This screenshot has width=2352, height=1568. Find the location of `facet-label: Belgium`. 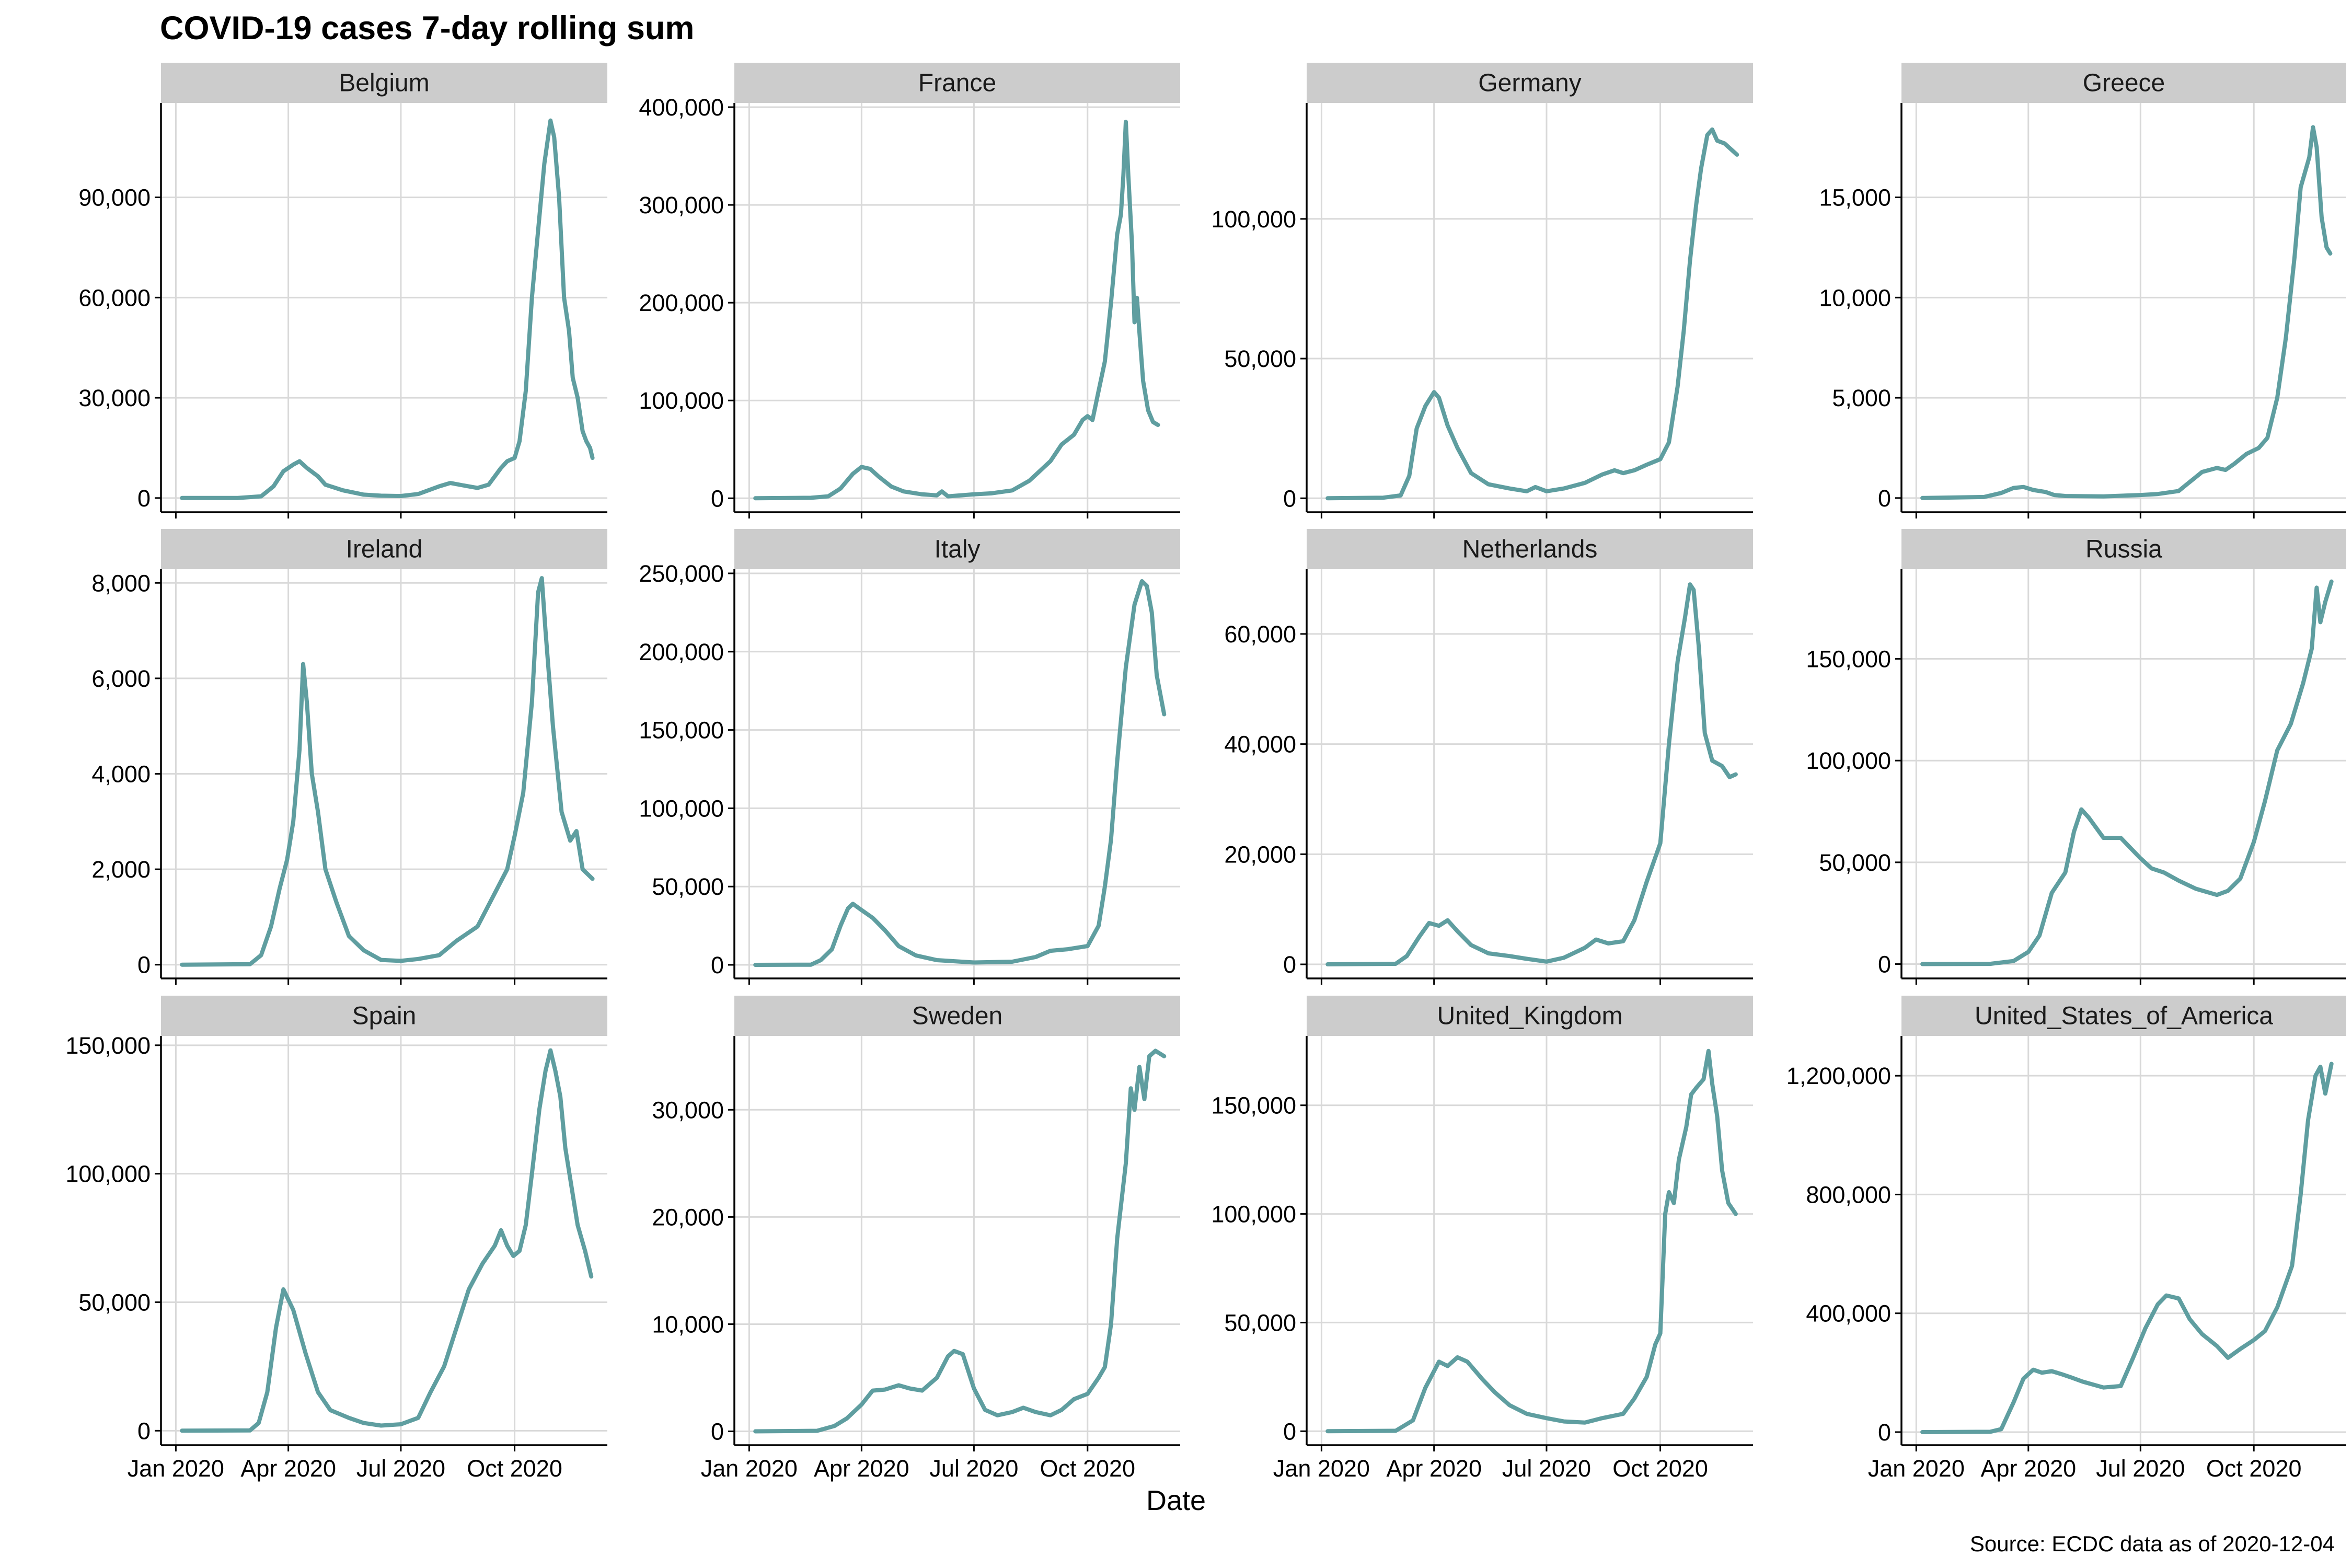

facet-label: Belgium is located at coordinates (384, 83).